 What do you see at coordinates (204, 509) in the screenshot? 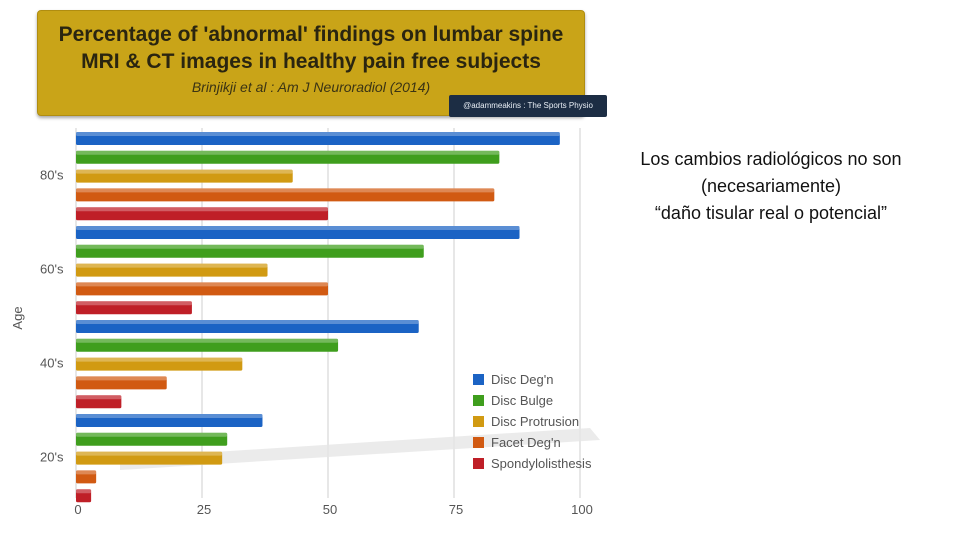
I see `x-tick-label: 25` at bounding box center [204, 509].